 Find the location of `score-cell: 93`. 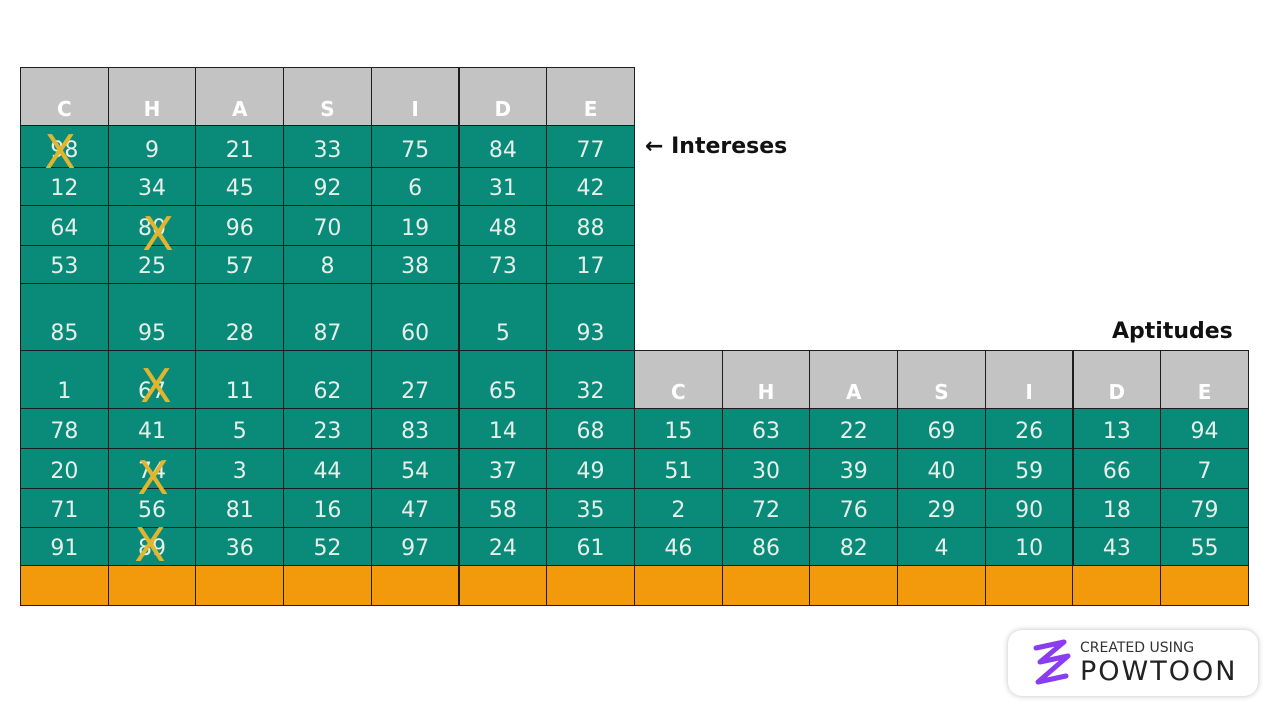

score-cell: 93 is located at coordinates (590, 317).